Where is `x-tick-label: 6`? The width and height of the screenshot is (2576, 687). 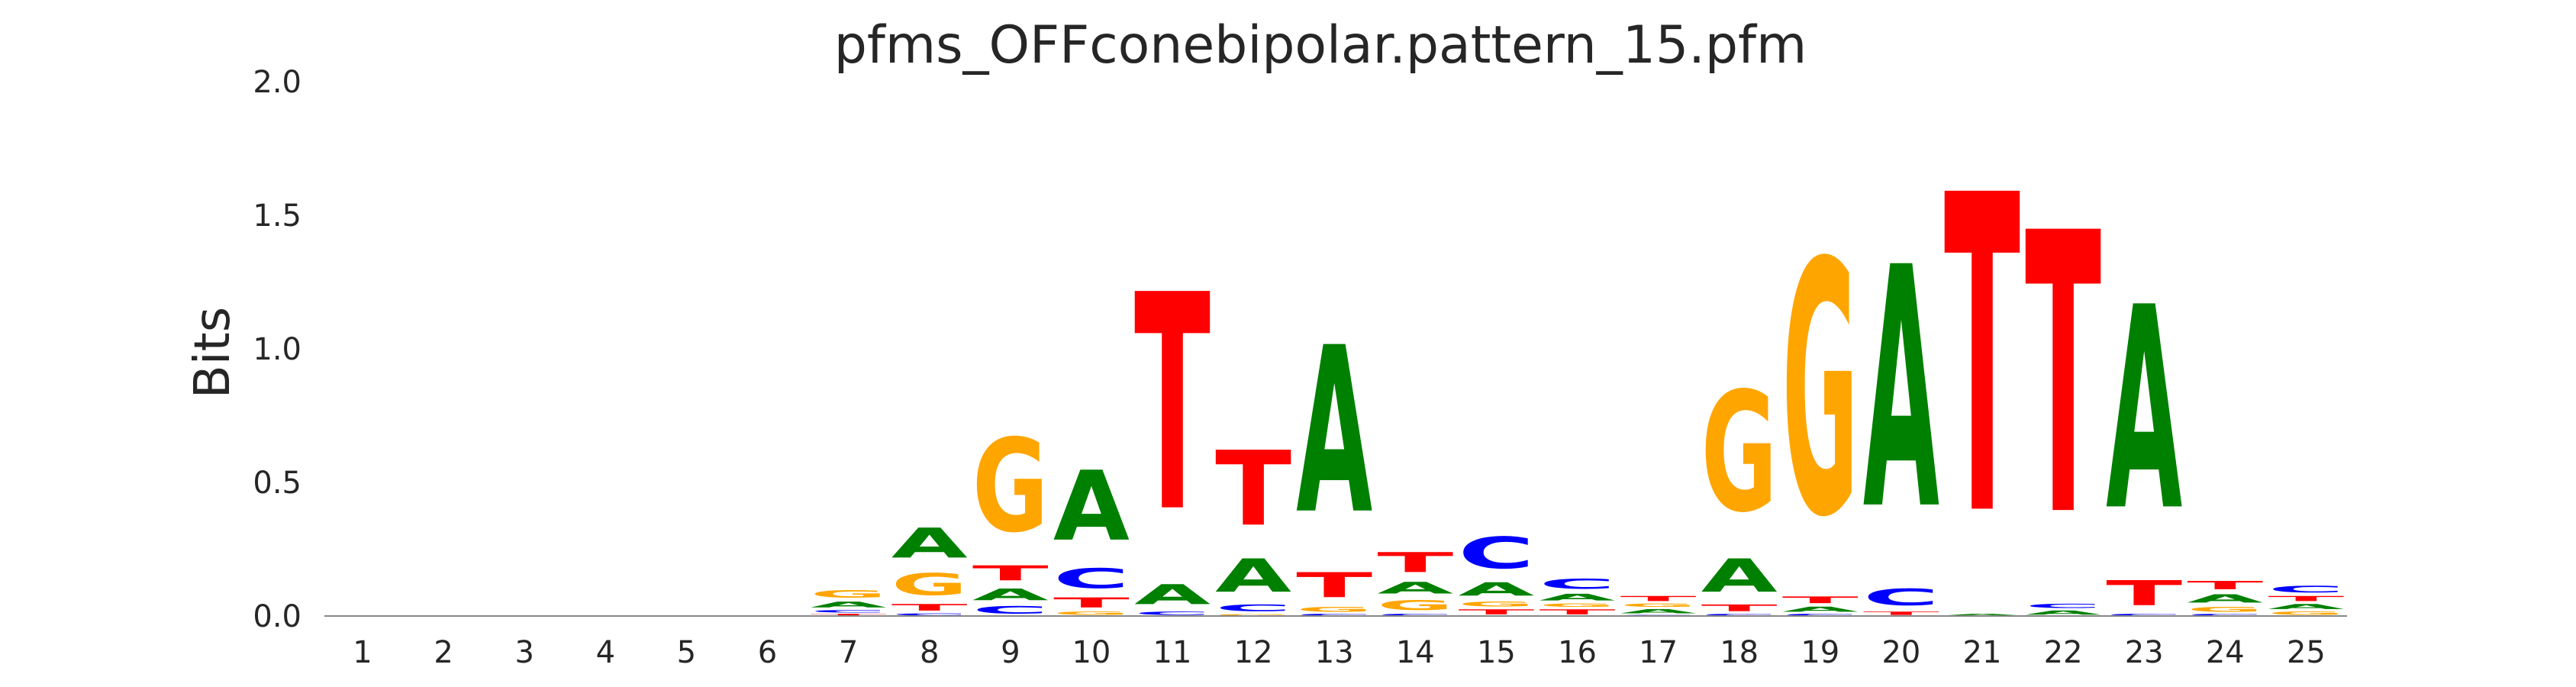 x-tick-label: 6 is located at coordinates (768, 652).